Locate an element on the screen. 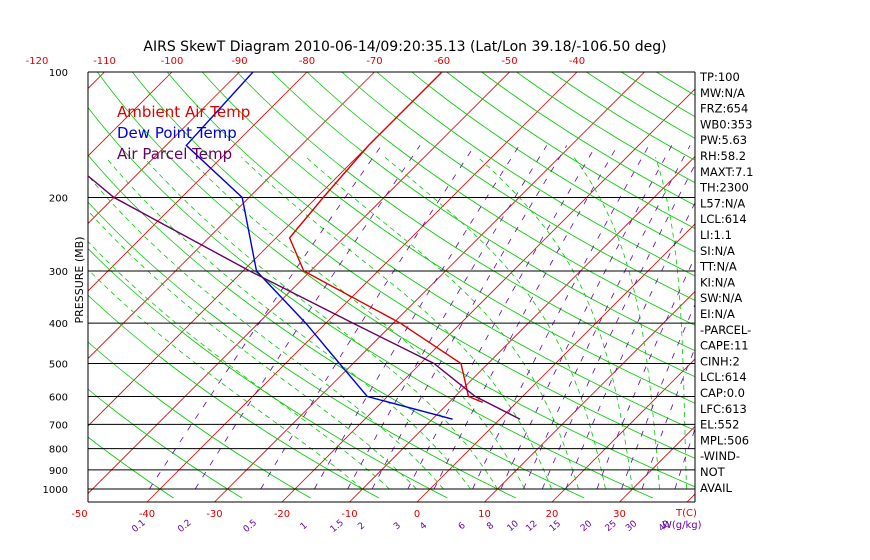 Image resolution: width=870 pixels, height=560 pixels. top-axis-tick-label: -50 is located at coordinates (509, 61).